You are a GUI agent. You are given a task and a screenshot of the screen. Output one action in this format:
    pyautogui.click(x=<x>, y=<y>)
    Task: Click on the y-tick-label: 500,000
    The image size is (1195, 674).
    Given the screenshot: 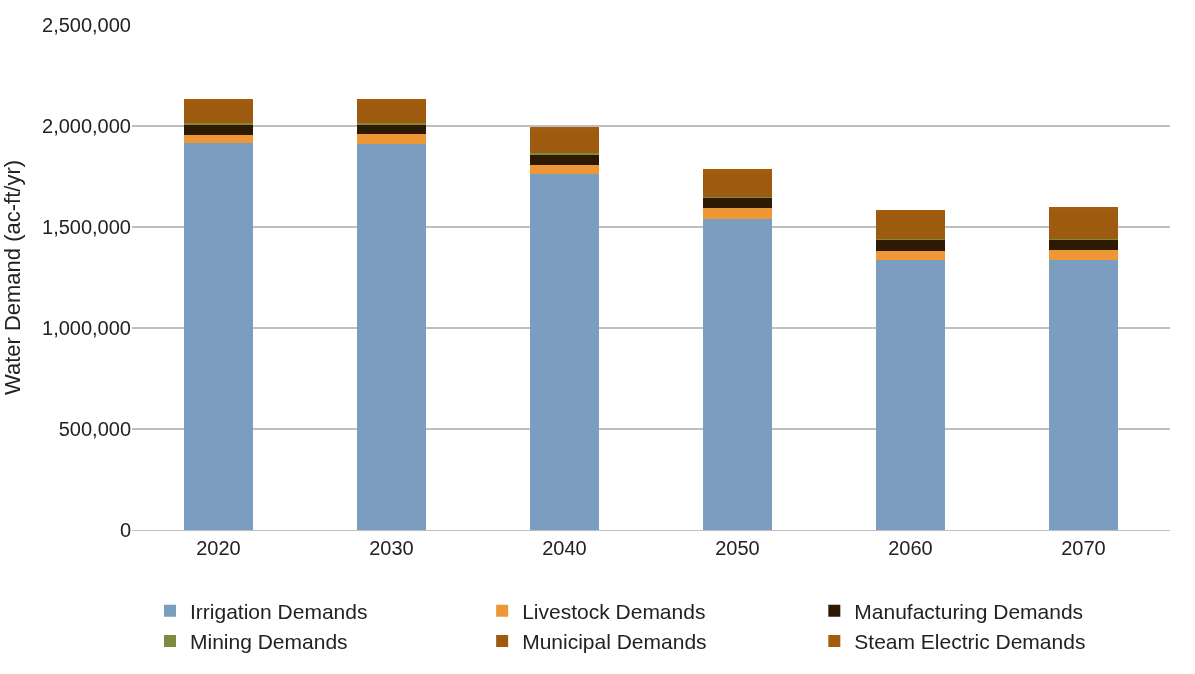 What is the action you would take?
    pyautogui.click(x=94, y=429)
    